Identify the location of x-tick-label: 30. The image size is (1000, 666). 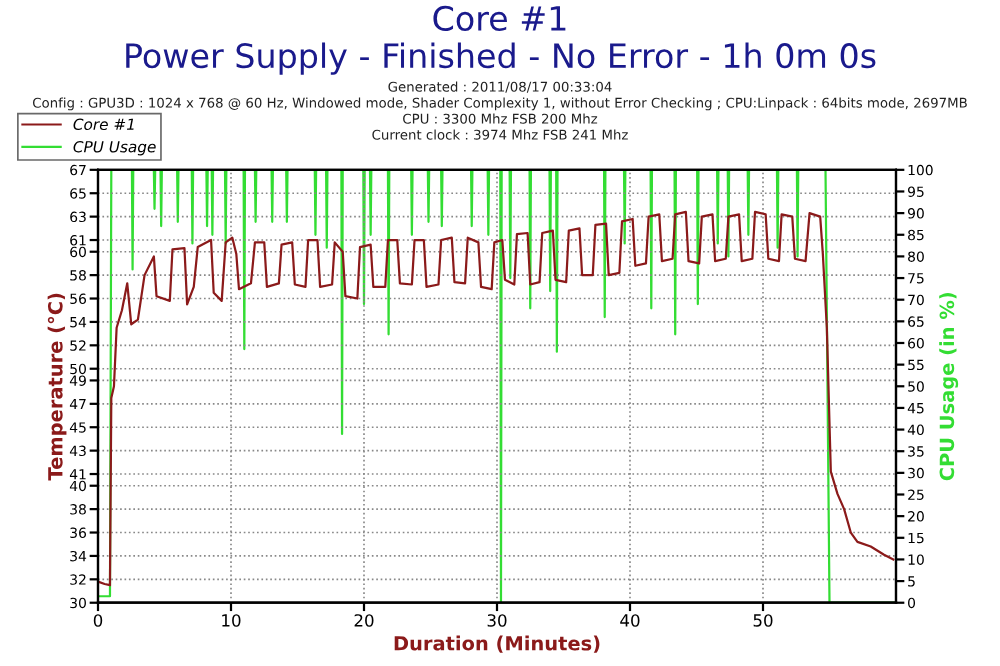
(497, 620).